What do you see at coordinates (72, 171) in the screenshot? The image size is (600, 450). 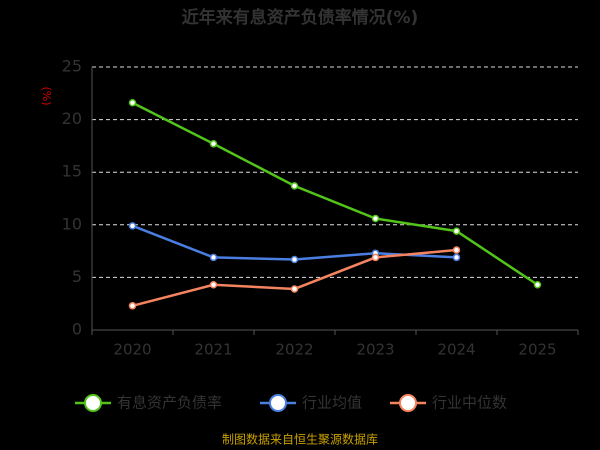 I see `y-tick-label: 15` at bounding box center [72, 171].